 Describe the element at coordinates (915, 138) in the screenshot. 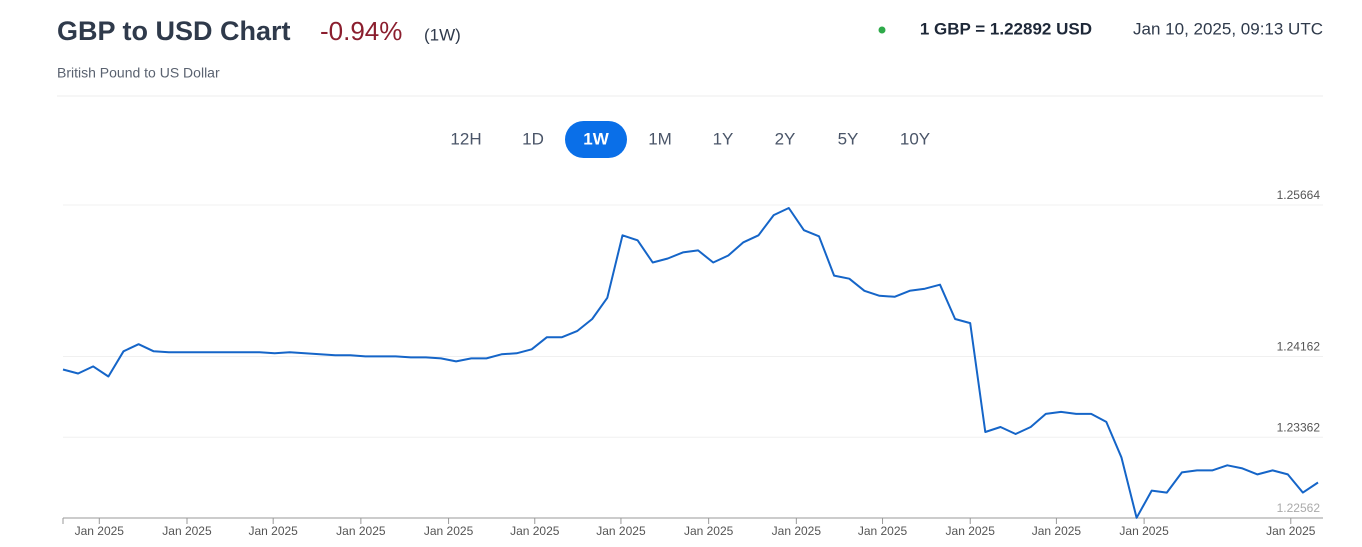

I see `tab: 10Y` at that location.